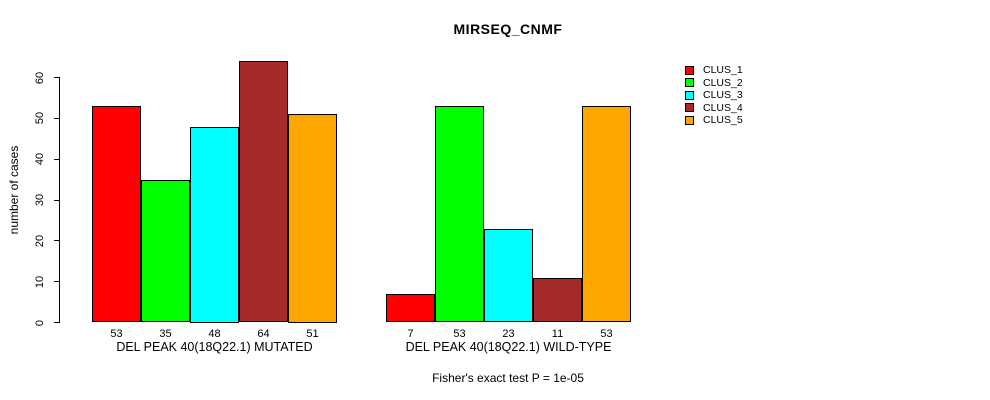 The height and width of the screenshot is (400, 990). What do you see at coordinates (508, 29) in the screenshot?
I see `chart-title: MIRSEQ_CNMF` at bounding box center [508, 29].